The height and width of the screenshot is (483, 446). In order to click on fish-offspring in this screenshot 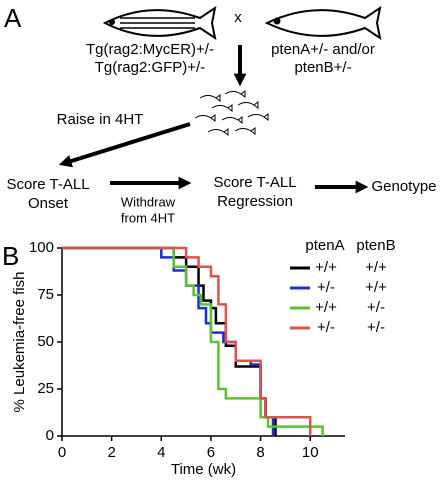, I will do `click(231, 113)`.